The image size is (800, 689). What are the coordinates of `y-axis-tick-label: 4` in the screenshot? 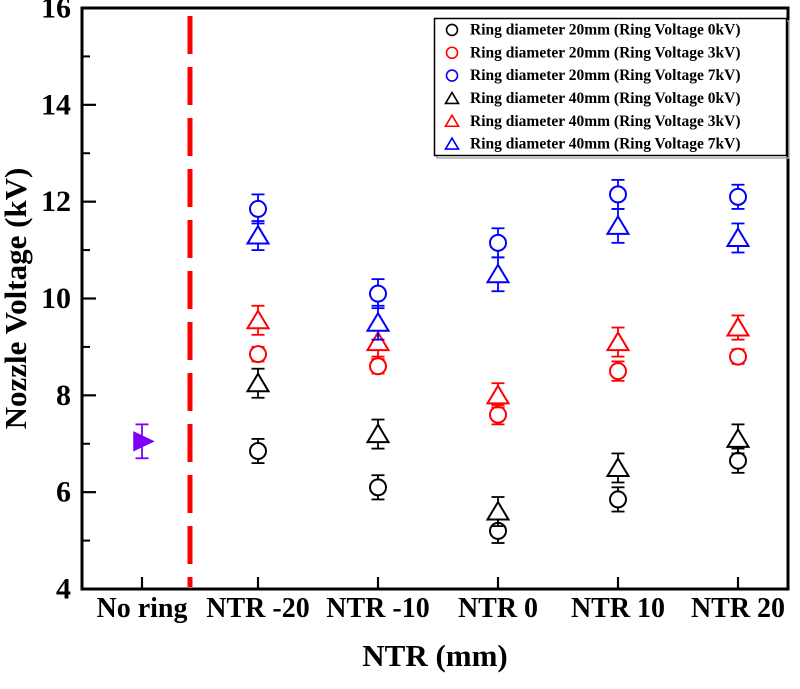 It's located at (63, 589).